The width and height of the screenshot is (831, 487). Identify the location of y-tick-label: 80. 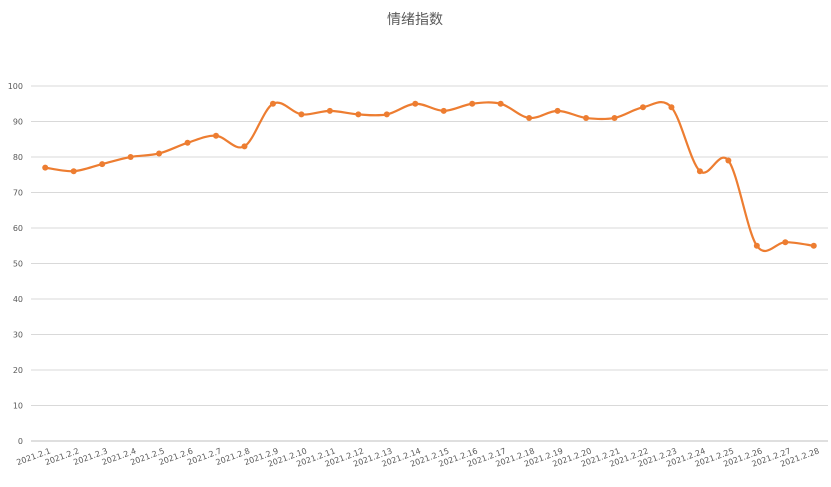
(18, 157).